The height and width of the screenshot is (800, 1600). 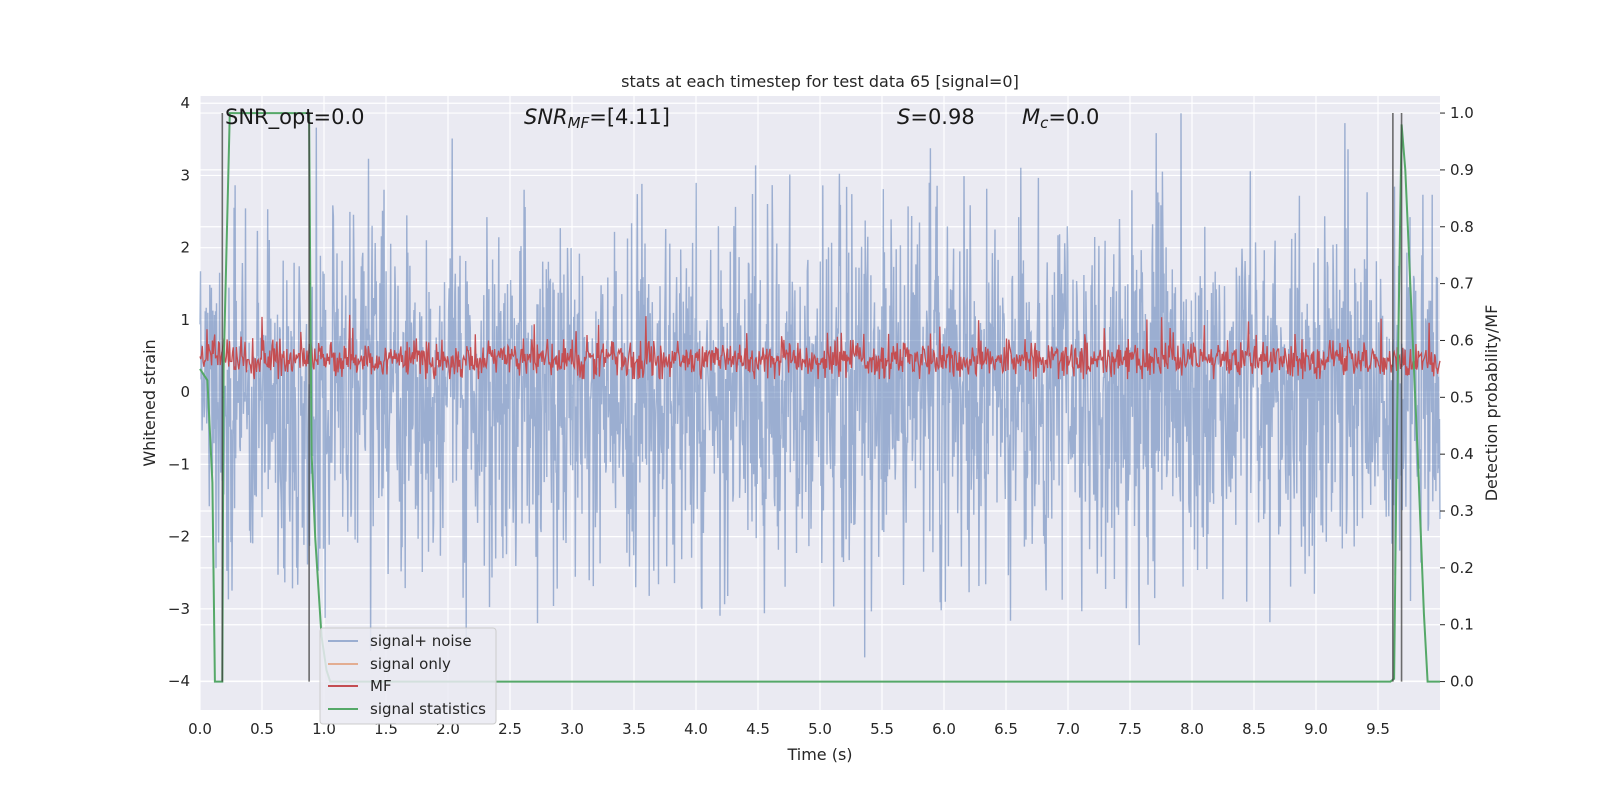 I want to click on x-tick-label: 4.5, so click(x=758, y=729).